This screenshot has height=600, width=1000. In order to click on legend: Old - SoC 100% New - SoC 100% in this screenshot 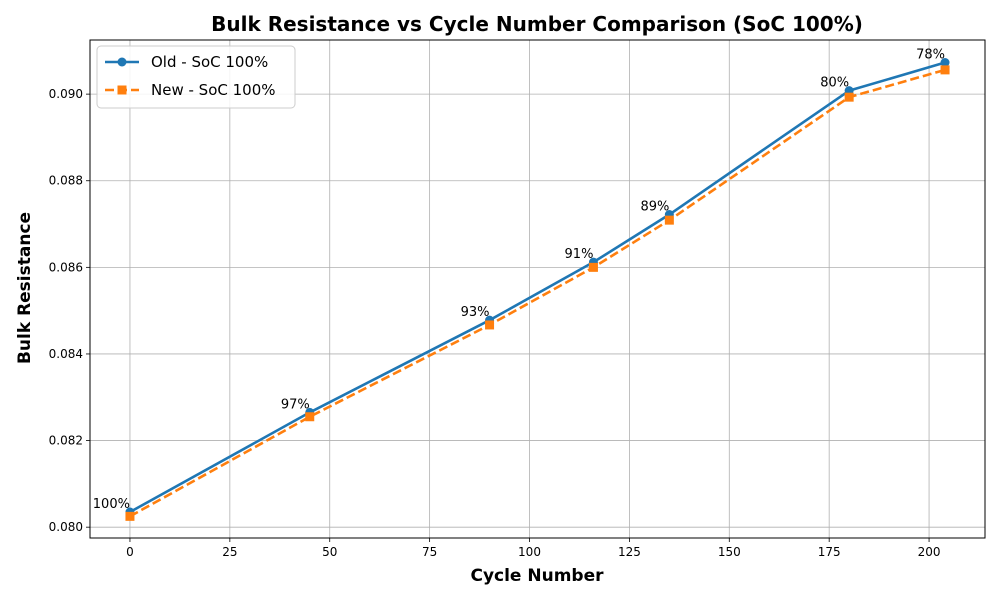, I will do `click(196, 77)`.